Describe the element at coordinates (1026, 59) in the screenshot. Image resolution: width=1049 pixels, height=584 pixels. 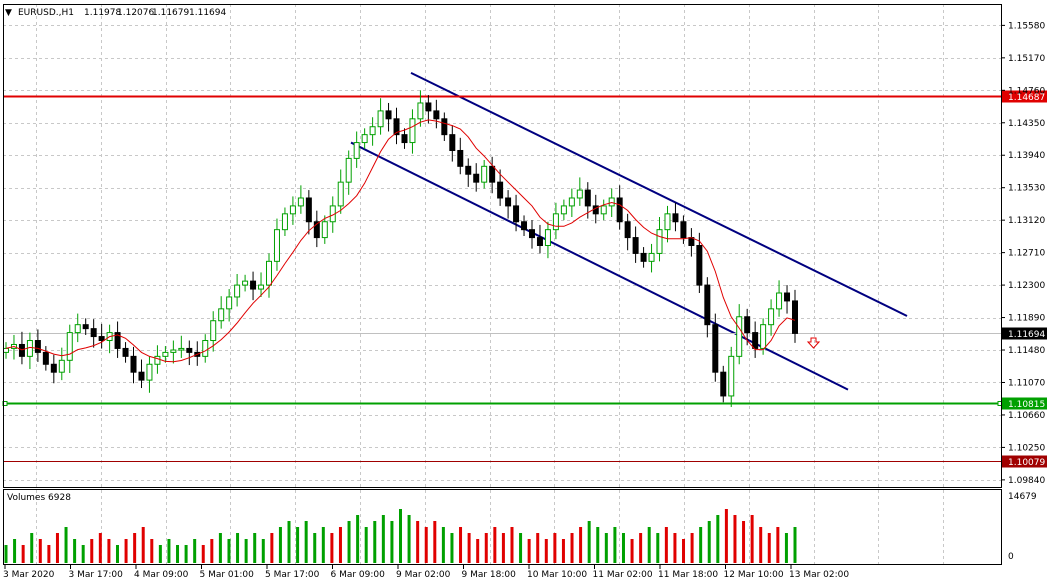
I see `price-tick-label: 1.15170` at that location.